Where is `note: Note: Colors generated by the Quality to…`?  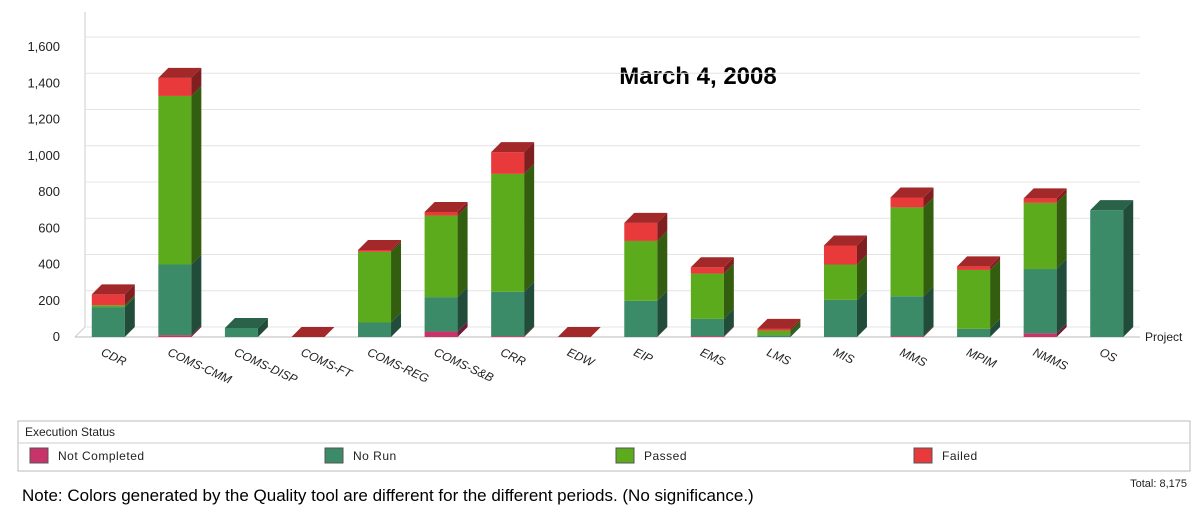
note: Note: Colors generated by the Quality to… is located at coordinates (388, 495).